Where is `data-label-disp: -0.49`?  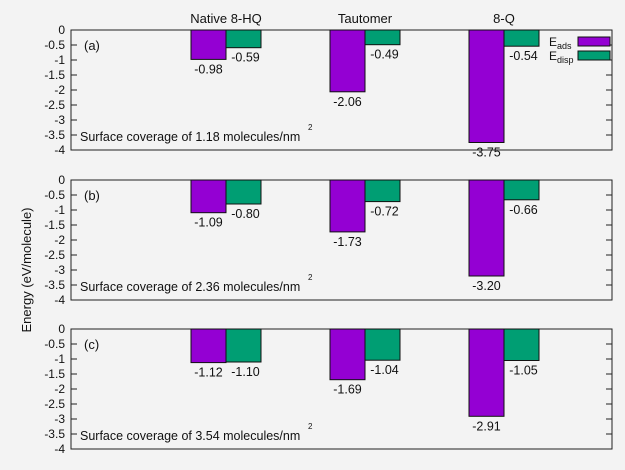 data-label-disp: -0.49 is located at coordinates (384, 55).